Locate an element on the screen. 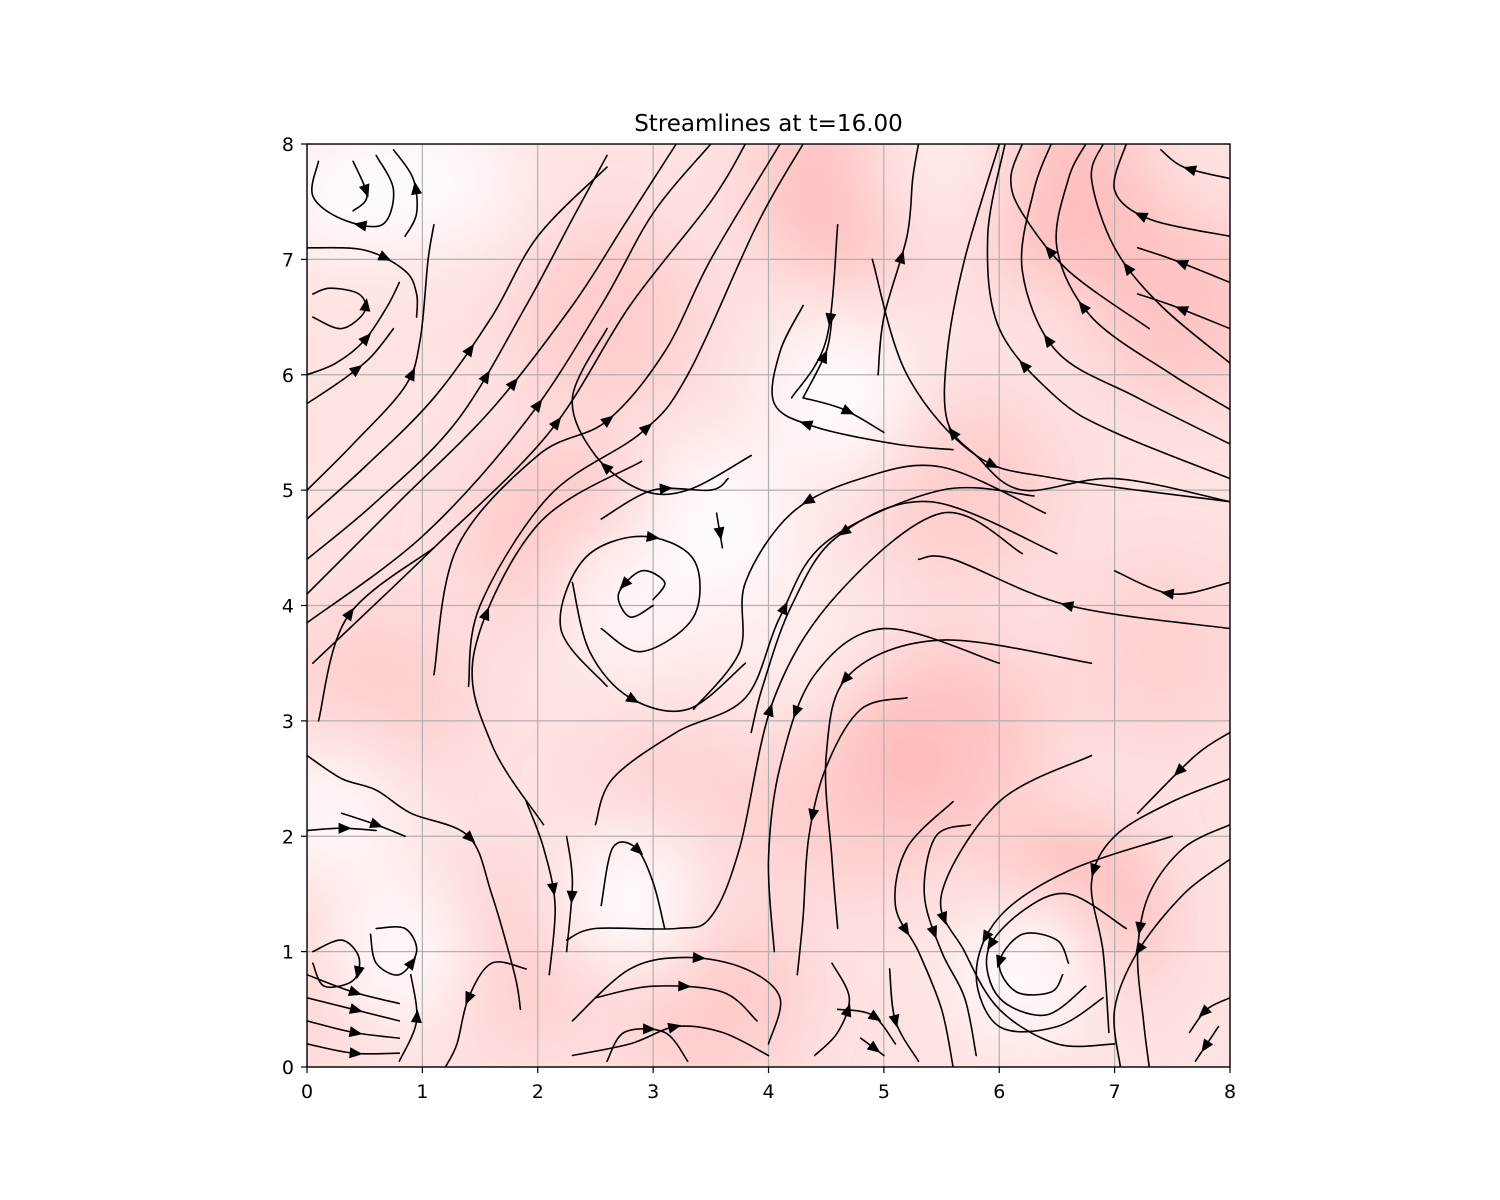  x-tick-label-5: 5 is located at coordinates (884, 1092).